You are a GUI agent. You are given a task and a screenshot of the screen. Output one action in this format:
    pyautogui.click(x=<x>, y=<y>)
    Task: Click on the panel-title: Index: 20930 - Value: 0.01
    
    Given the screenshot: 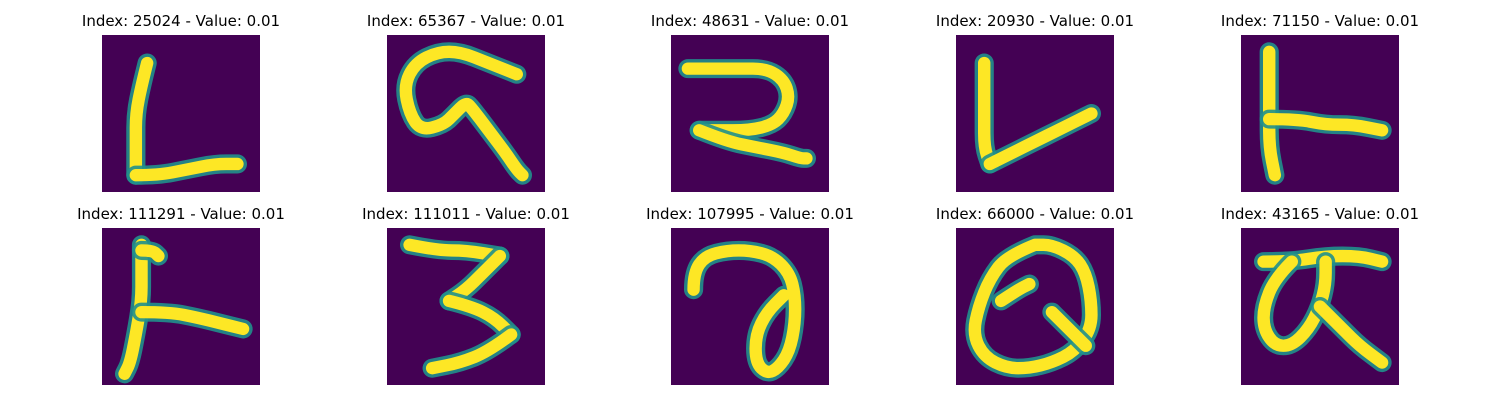 What is the action you would take?
    pyautogui.click(x=1035, y=21)
    